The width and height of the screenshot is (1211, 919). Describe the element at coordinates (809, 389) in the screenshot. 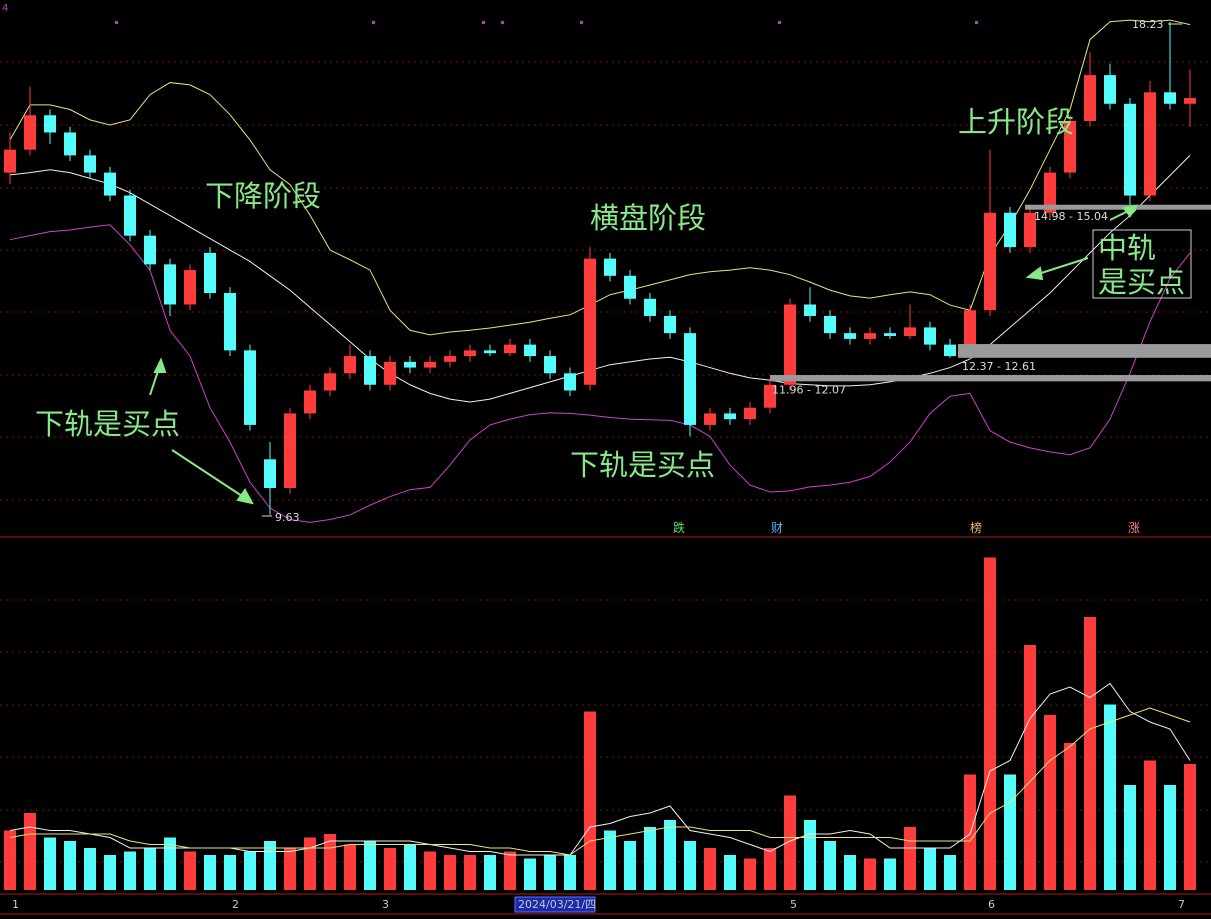

I see `zone-label: 11.96 - 12.07` at that location.